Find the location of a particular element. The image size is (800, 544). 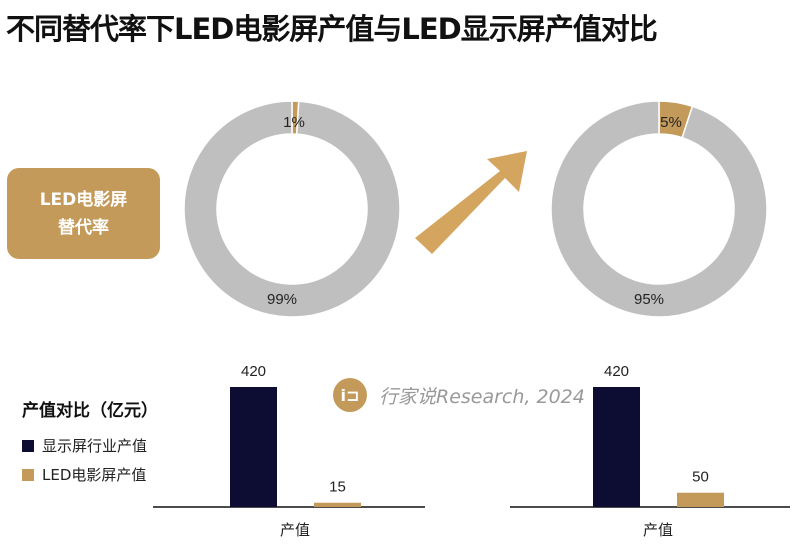

bar-value-label: 15 is located at coordinates (337, 487).